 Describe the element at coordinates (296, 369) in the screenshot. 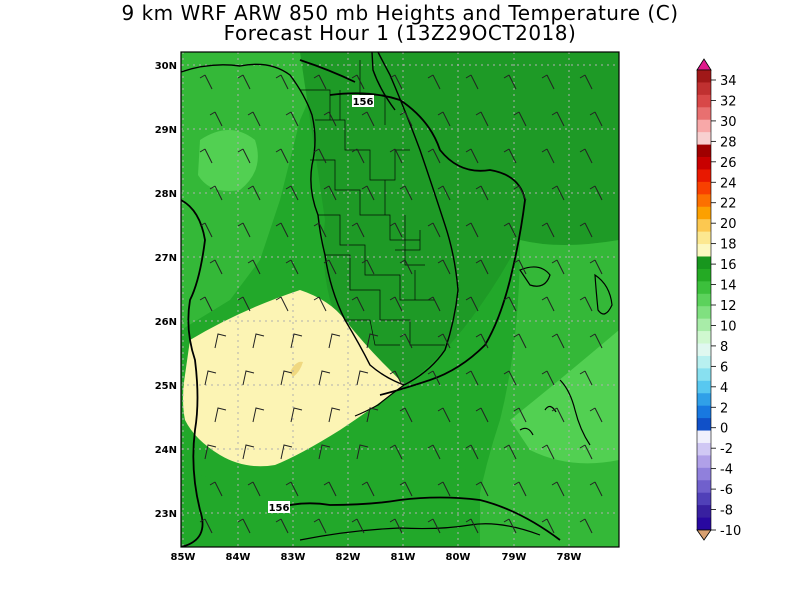

I see `temperature-fill-warm-spot` at that location.